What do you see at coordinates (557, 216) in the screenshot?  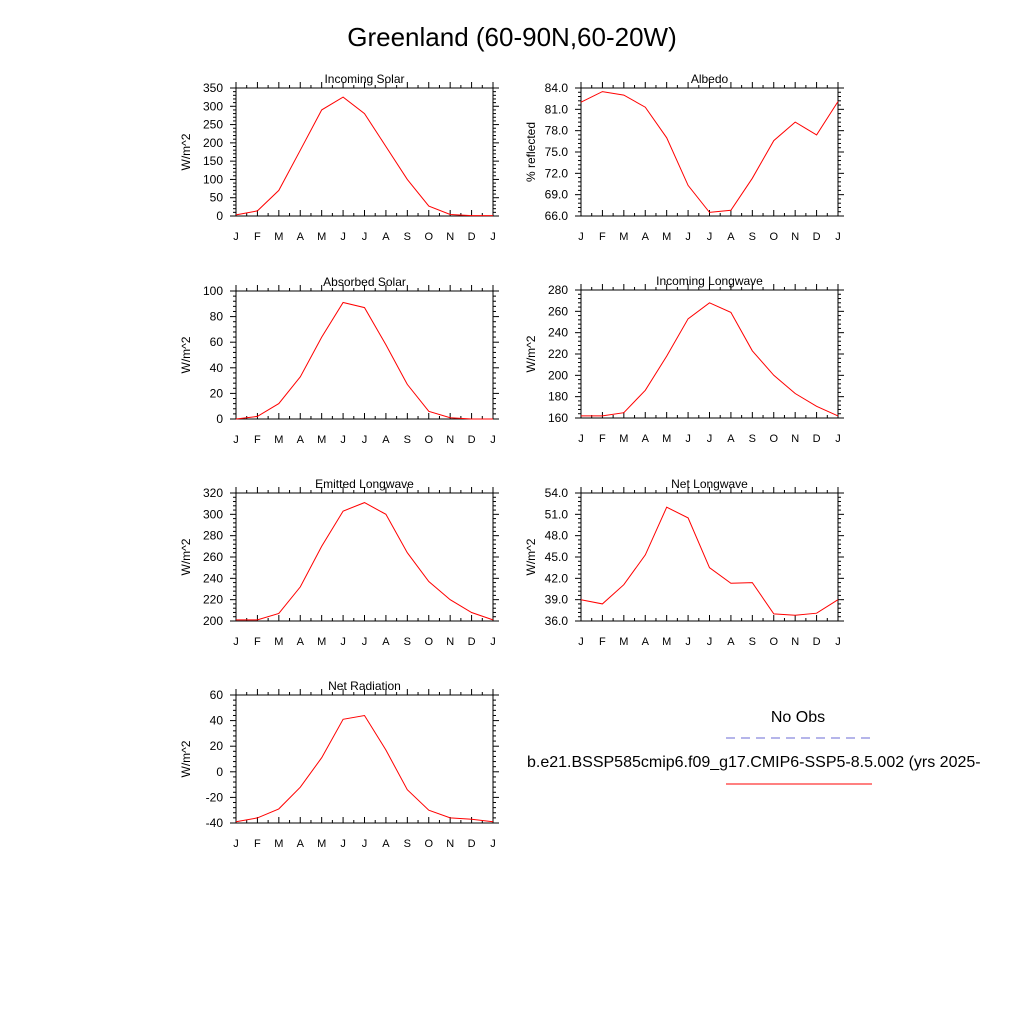 I see `y-tick-label: 66.0` at bounding box center [557, 216].